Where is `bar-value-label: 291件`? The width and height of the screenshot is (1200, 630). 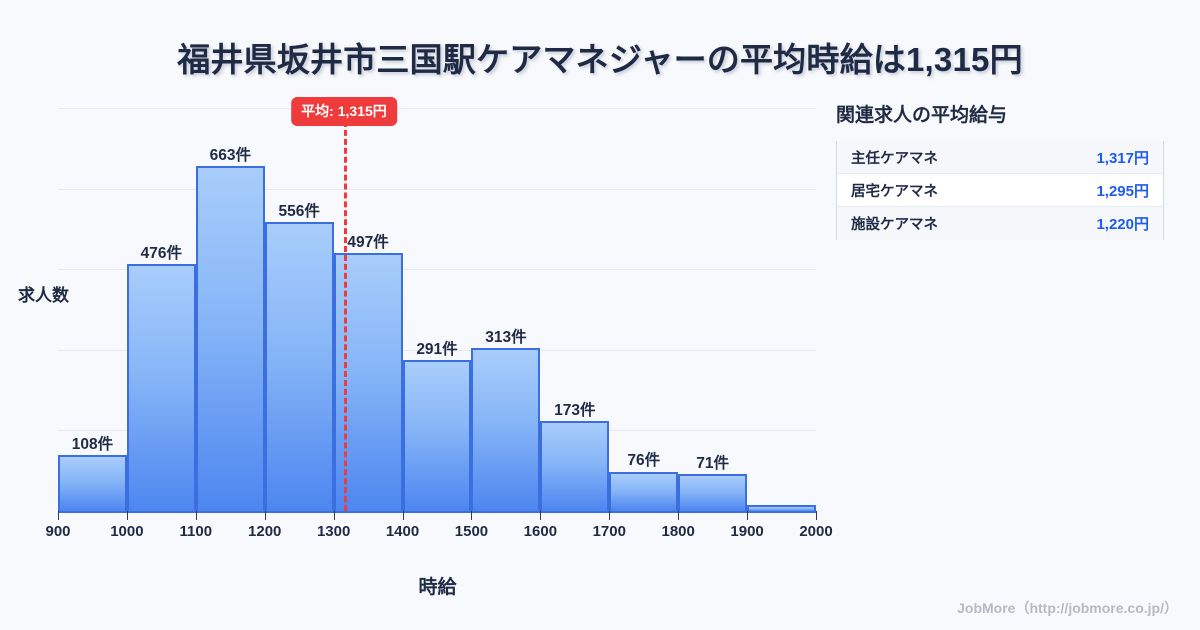 bar-value-label: 291件 is located at coordinates (437, 349).